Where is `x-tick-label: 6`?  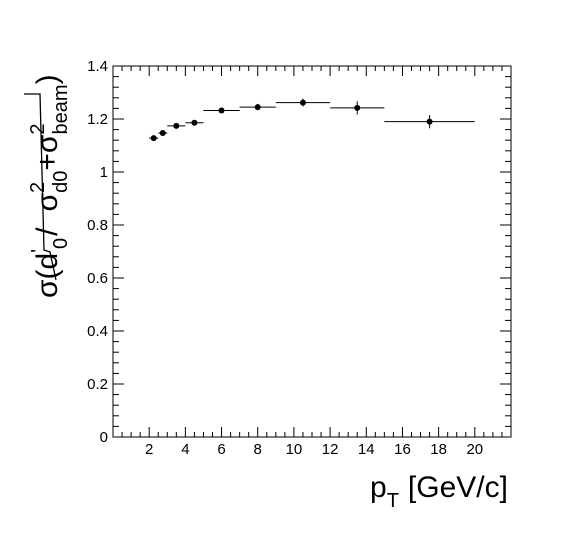 x-tick-label: 6 is located at coordinates (221, 449).